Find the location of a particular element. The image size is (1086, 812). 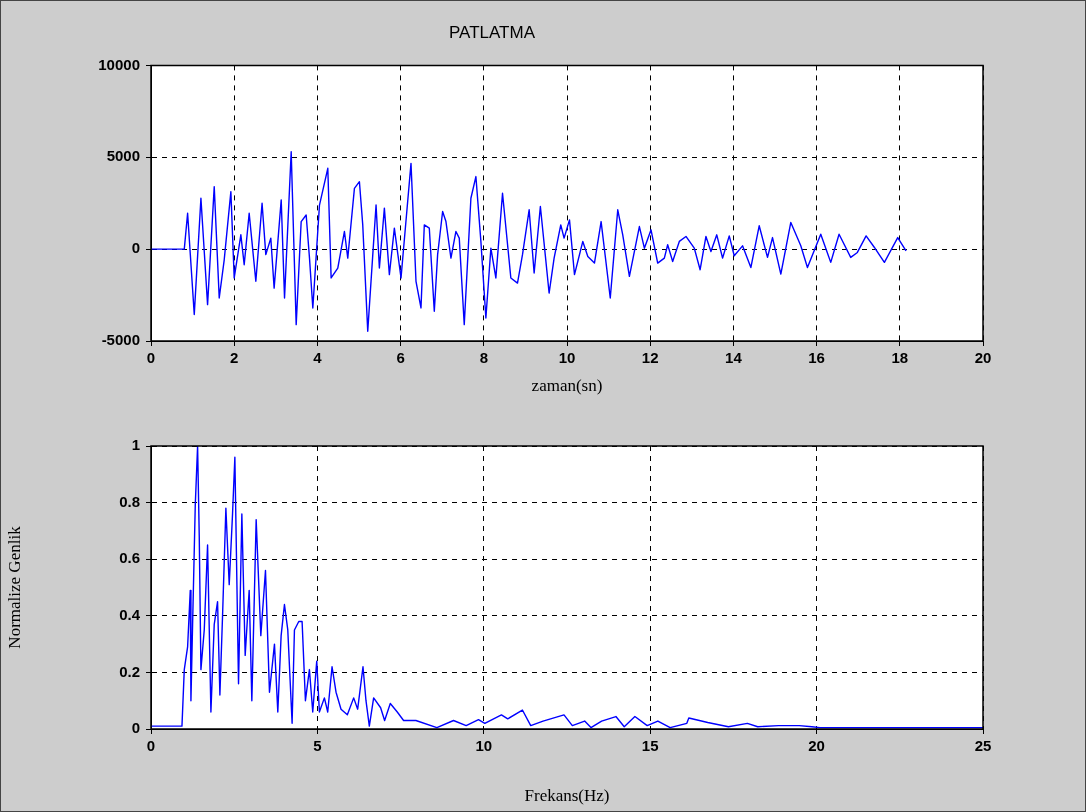

y-tick-label: 0.2 is located at coordinates (129, 671).